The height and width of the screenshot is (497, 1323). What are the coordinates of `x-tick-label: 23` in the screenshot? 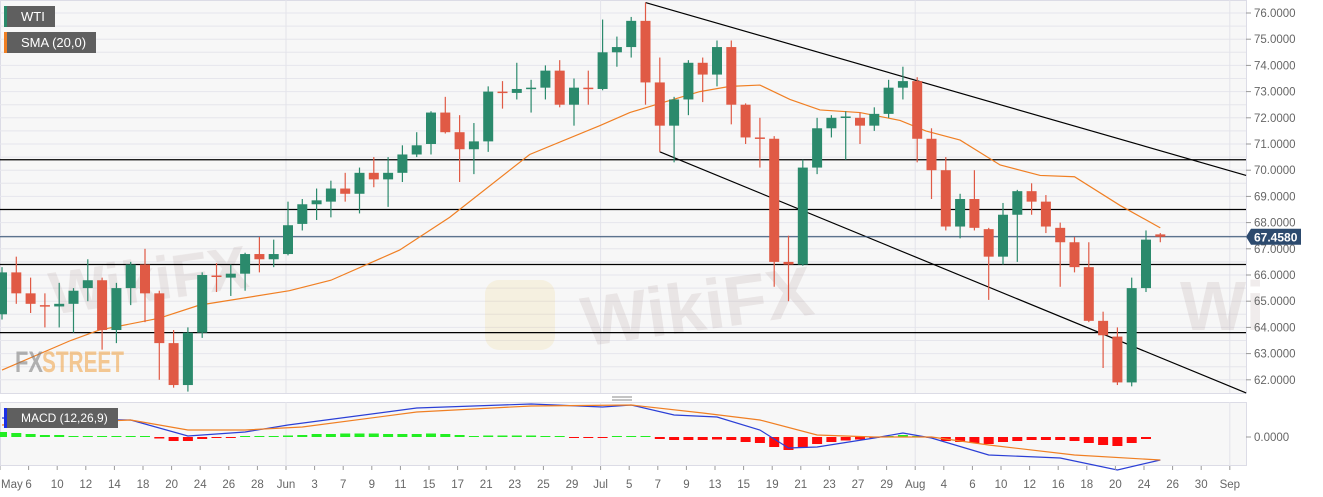 It's located at (829, 485).